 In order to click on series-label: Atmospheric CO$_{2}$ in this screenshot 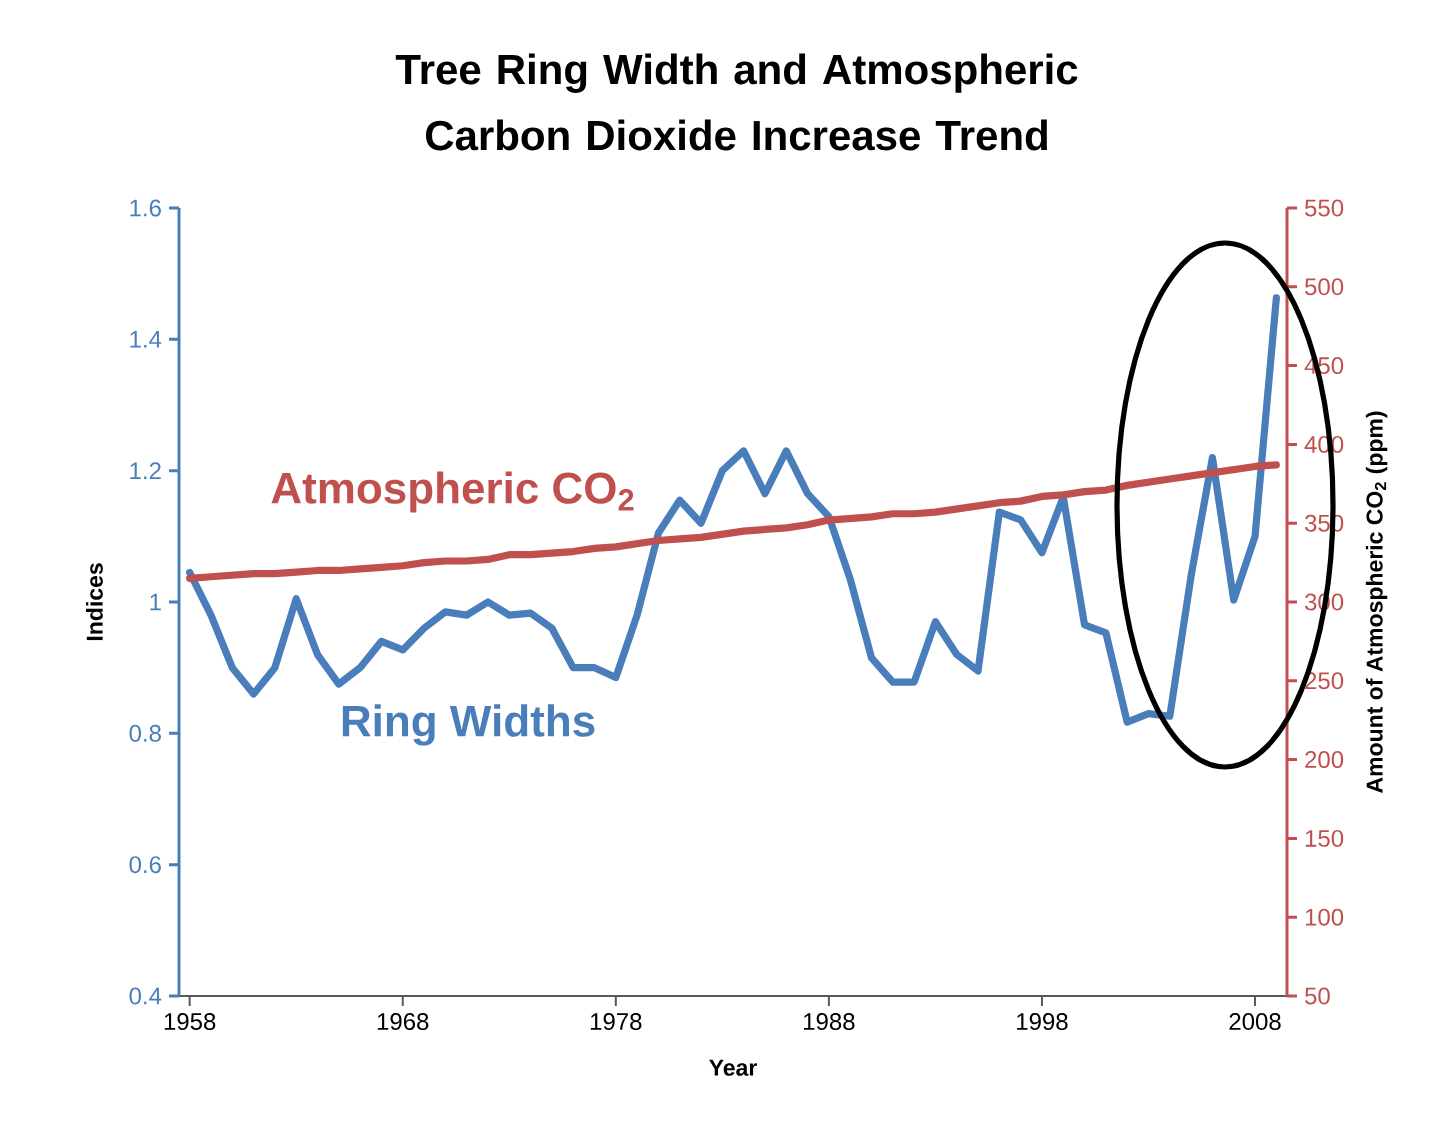, I will do `click(452, 492)`.